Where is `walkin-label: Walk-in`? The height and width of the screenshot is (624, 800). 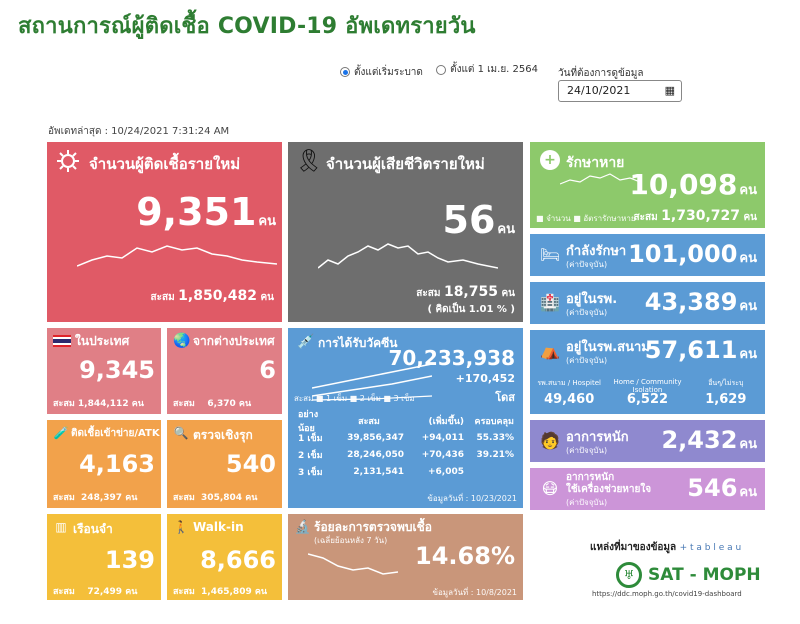 walkin-label: Walk-in is located at coordinates (218, 527).